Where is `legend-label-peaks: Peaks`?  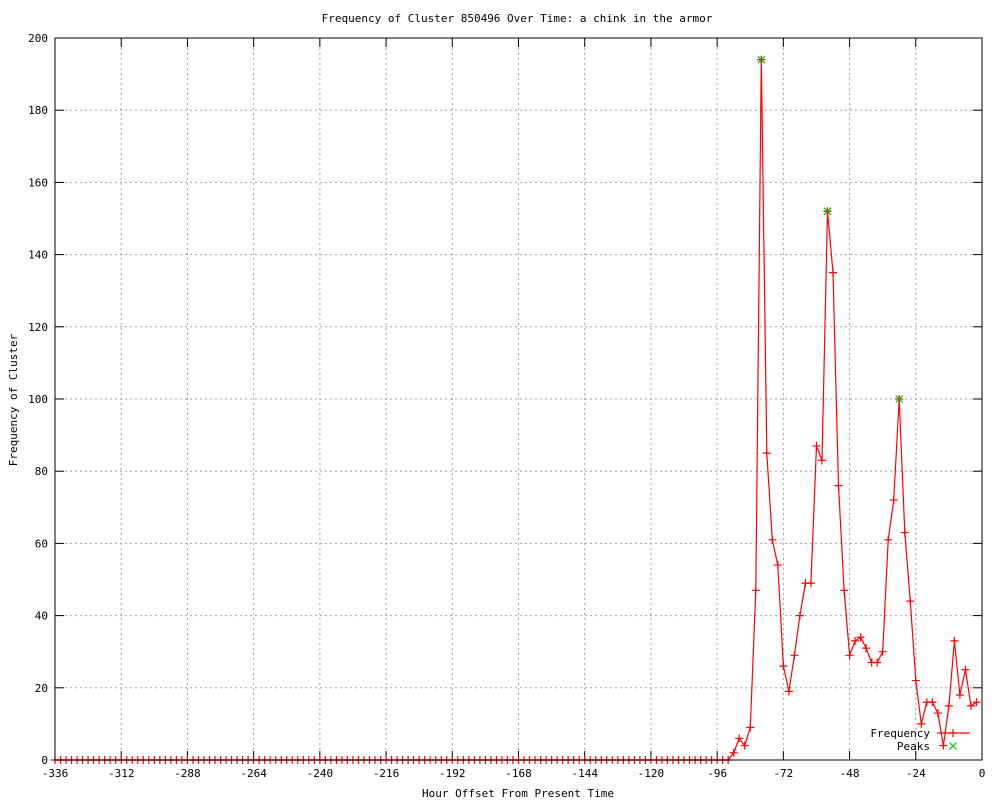 legend-label-peaks: Peaks is located at coordinates (913, 746).